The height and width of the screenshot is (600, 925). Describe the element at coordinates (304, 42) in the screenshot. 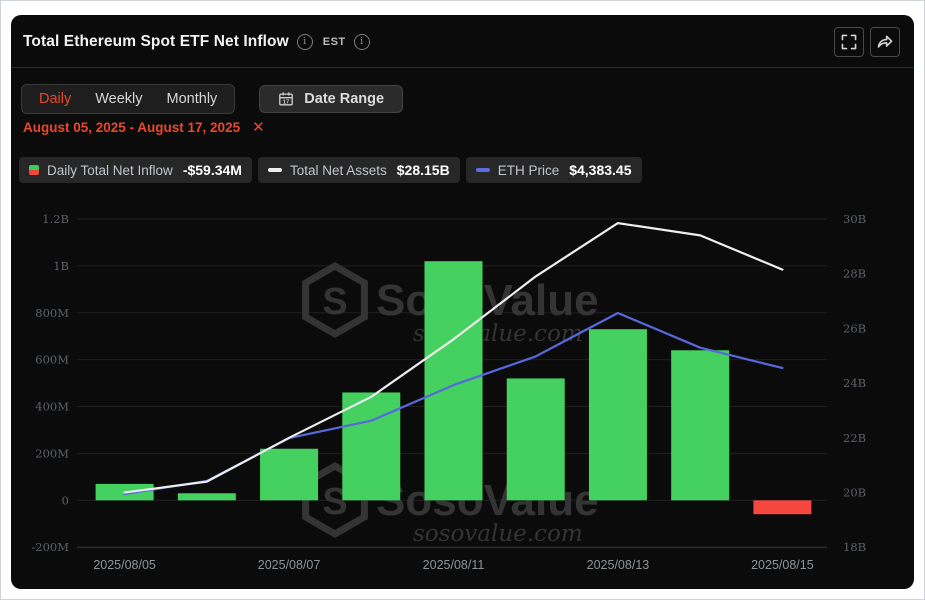

I see `title-info-icon: i` at that location.